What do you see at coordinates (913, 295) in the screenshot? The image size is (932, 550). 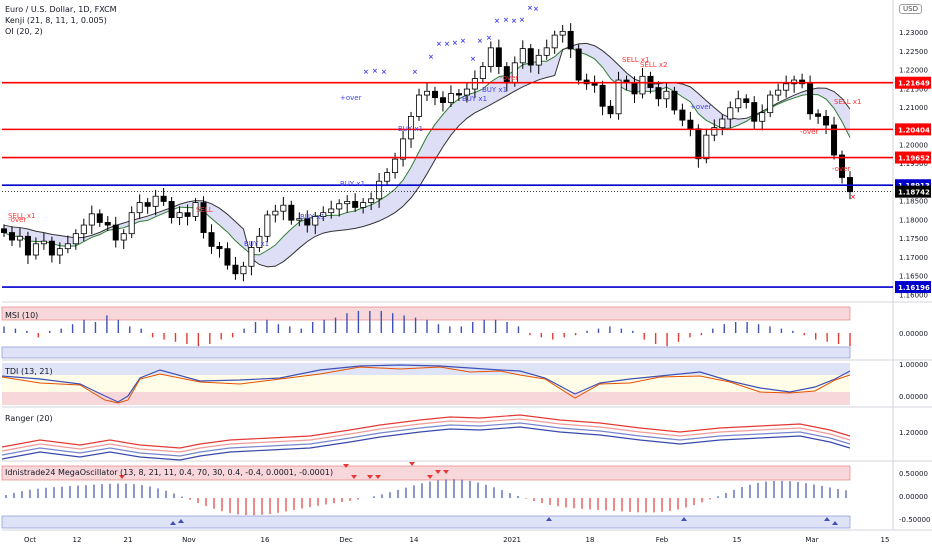 I see `price-tick-label: 1.16000` at bounding box center [913, 295].